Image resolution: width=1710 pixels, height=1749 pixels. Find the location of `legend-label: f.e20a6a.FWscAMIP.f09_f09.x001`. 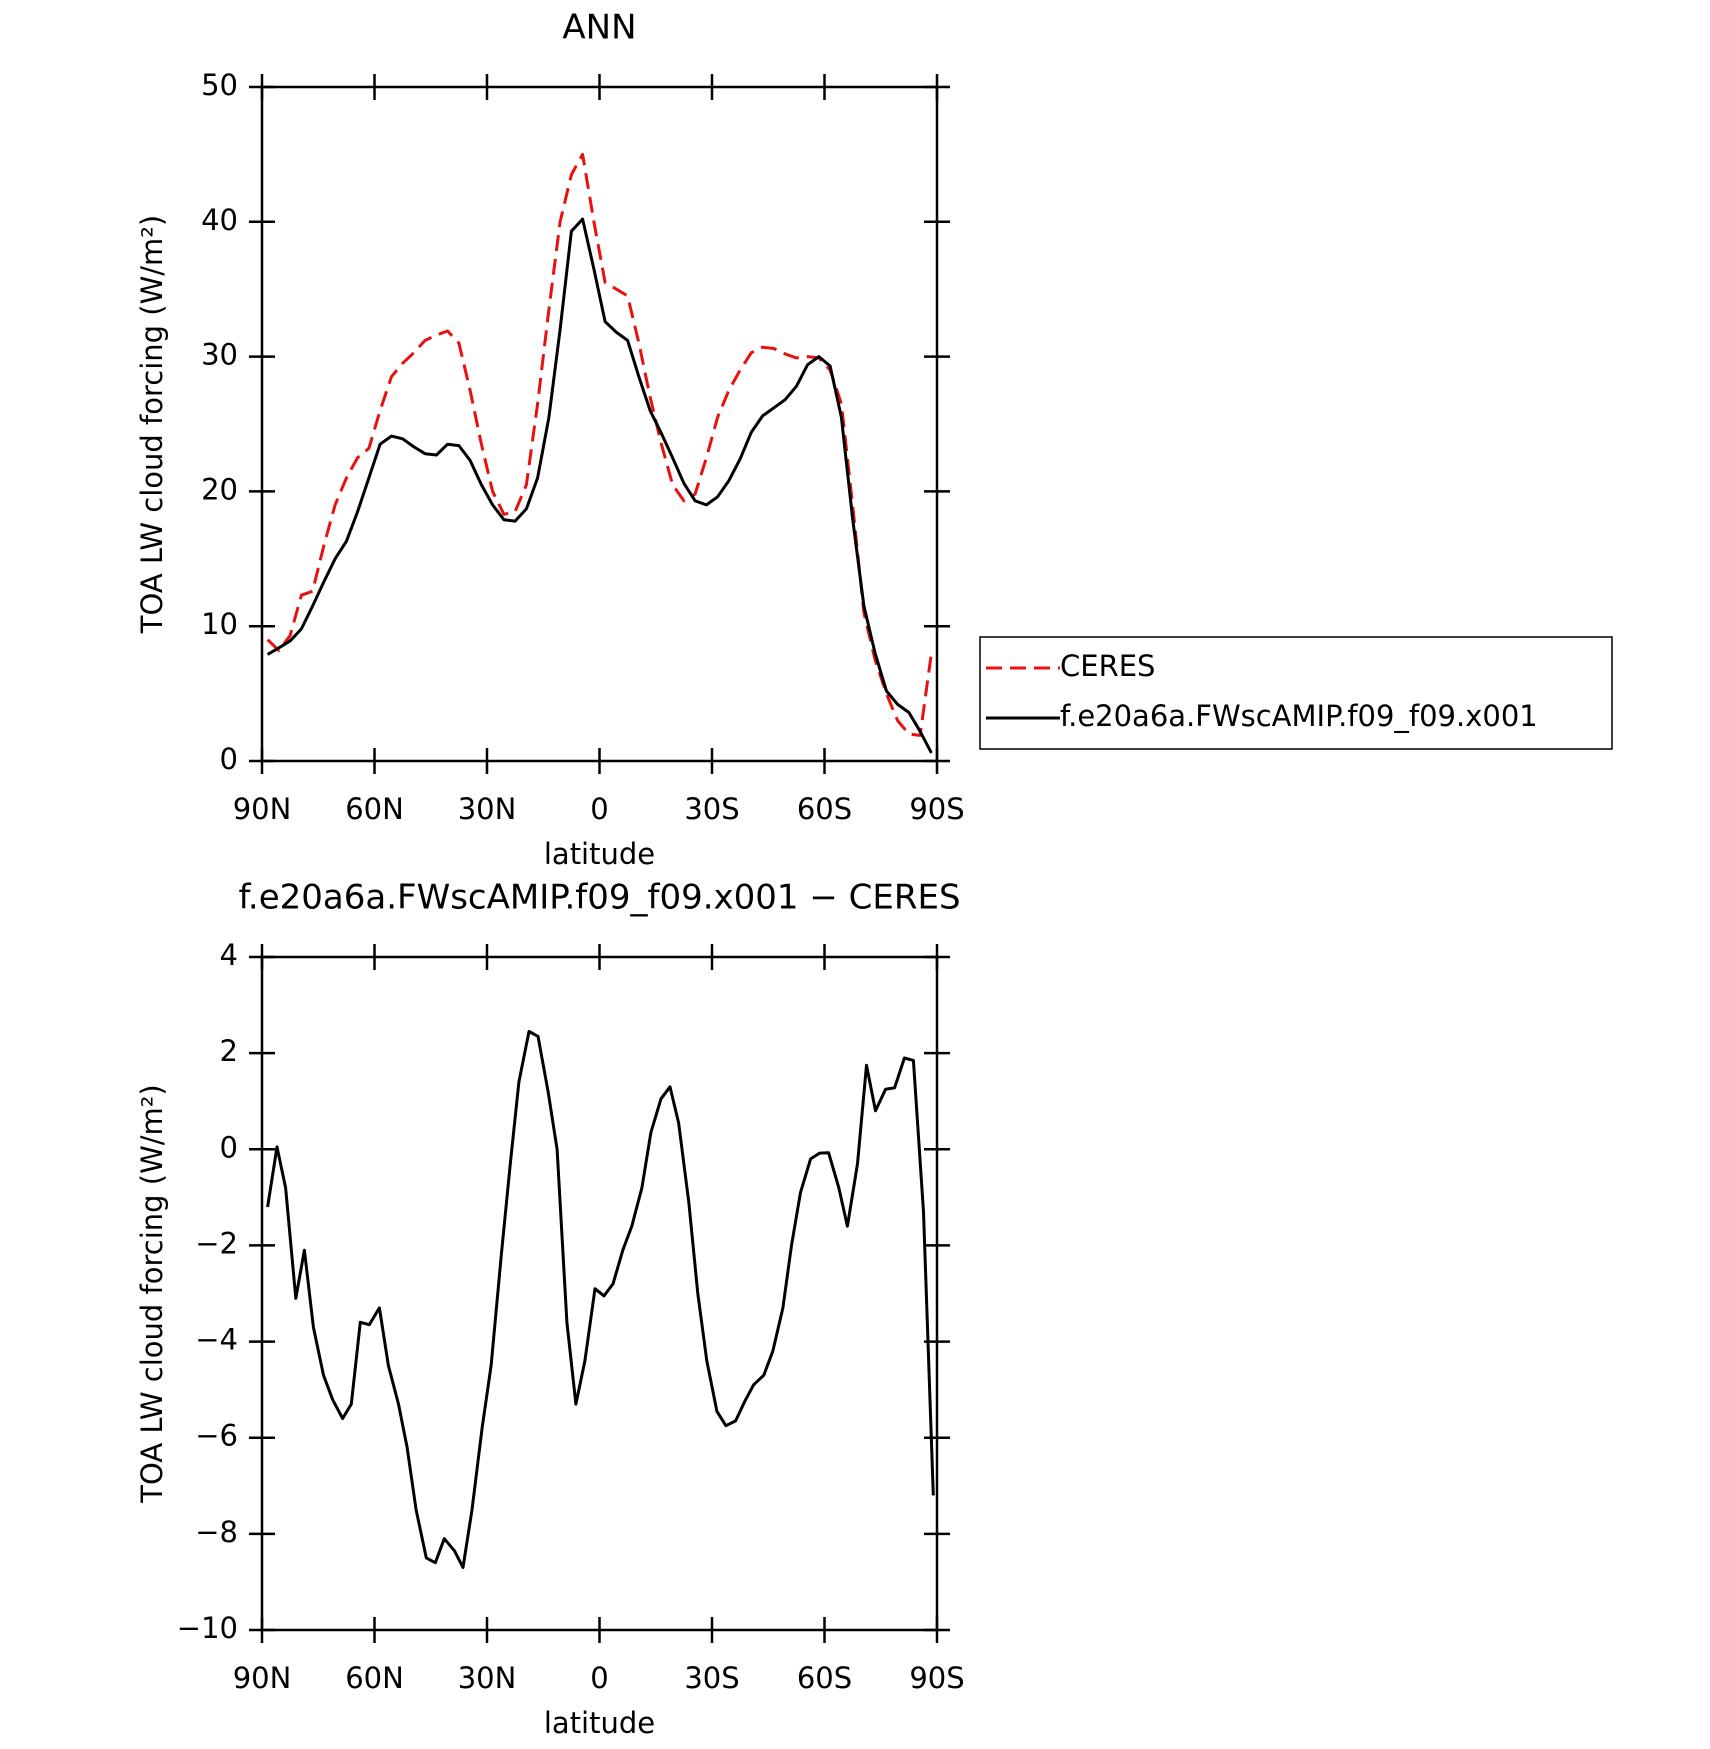

legend-label: f.e20a6a.FWscAMIP.f09_f09.x001 is located at coordinates (1299, 716).